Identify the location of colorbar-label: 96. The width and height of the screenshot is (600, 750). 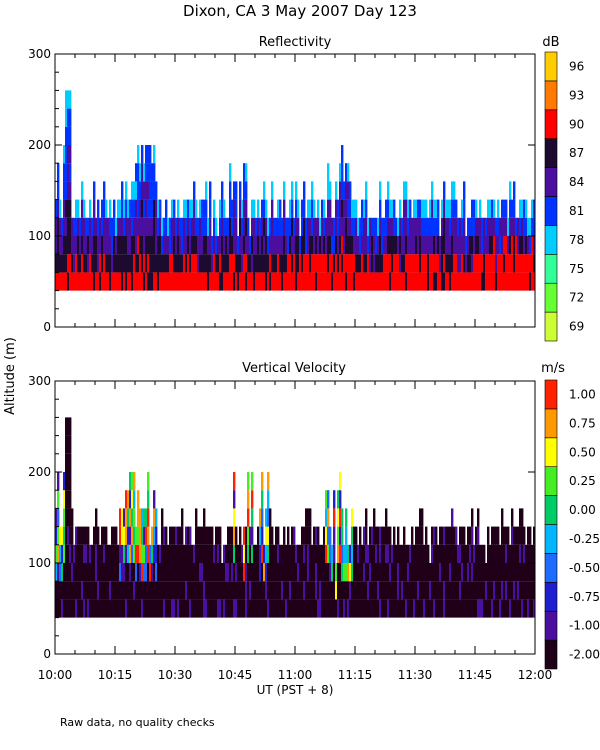
(576, 66).